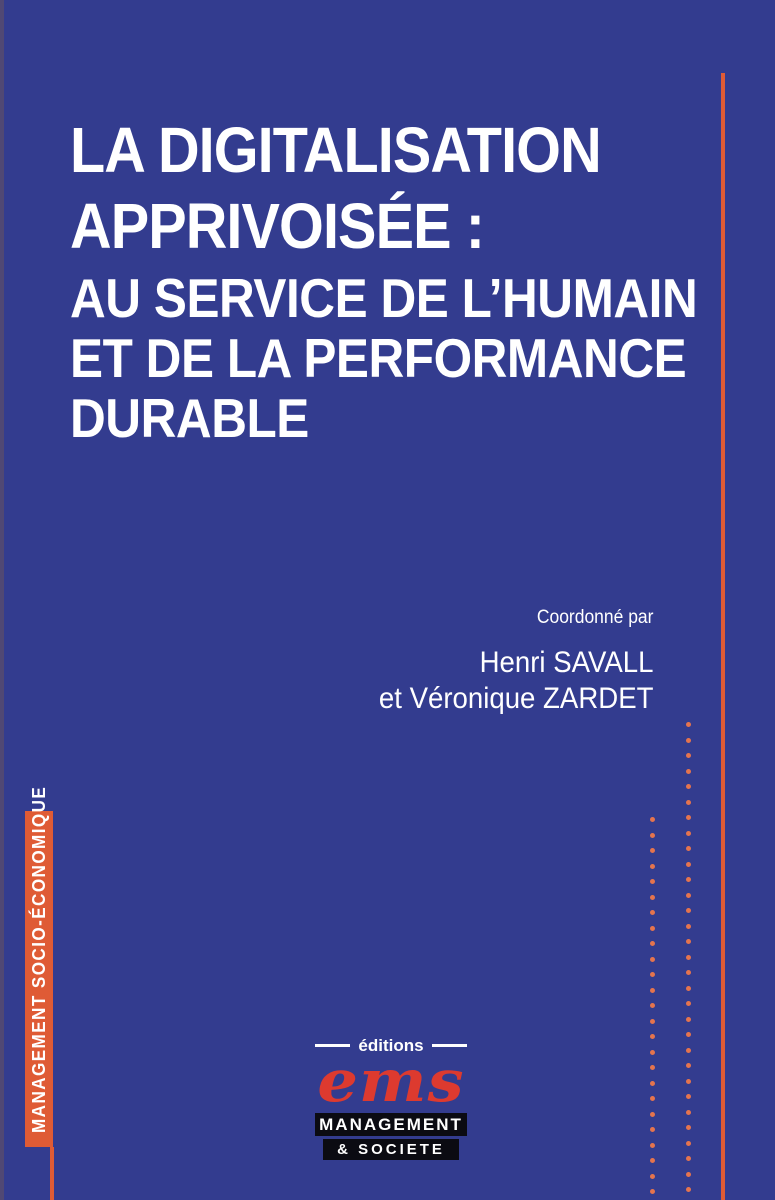 The image size is (775, 1200). Describe the element at coordinates (52, 1173) in the screenshot. I see `collection-bar-rule` at that location.